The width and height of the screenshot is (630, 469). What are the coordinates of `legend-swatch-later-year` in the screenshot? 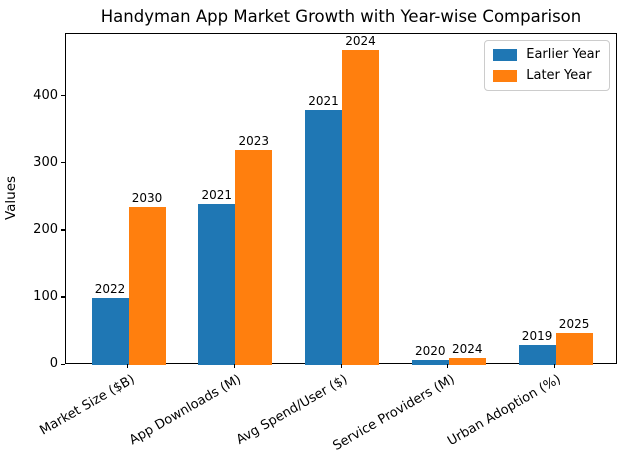 It's located at (505, 76).